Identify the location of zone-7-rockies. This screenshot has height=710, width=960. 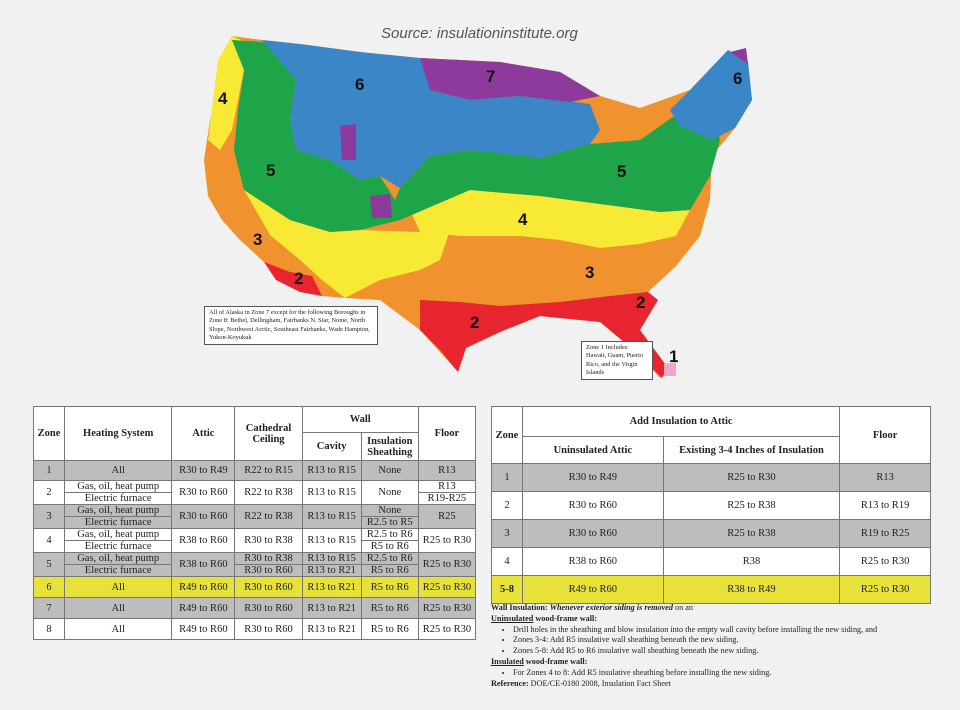
(348, 142).